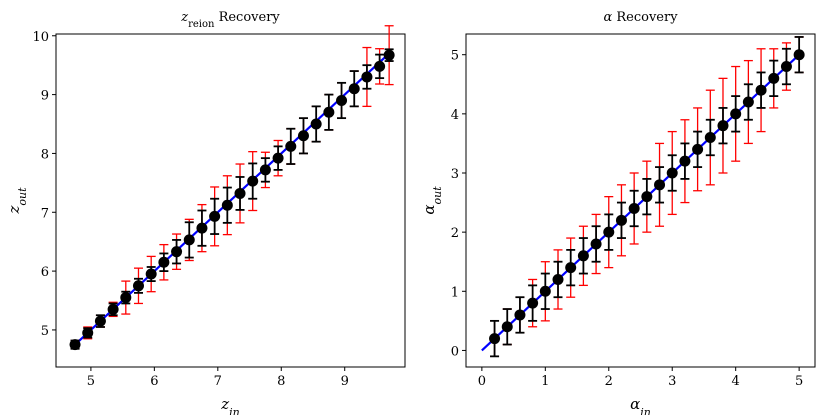 The image size is (830, 415). What do you see at coordinates (455, 174) in the screenshot?
I see `y-tick-label: 3` at bounding box center [455, 174].